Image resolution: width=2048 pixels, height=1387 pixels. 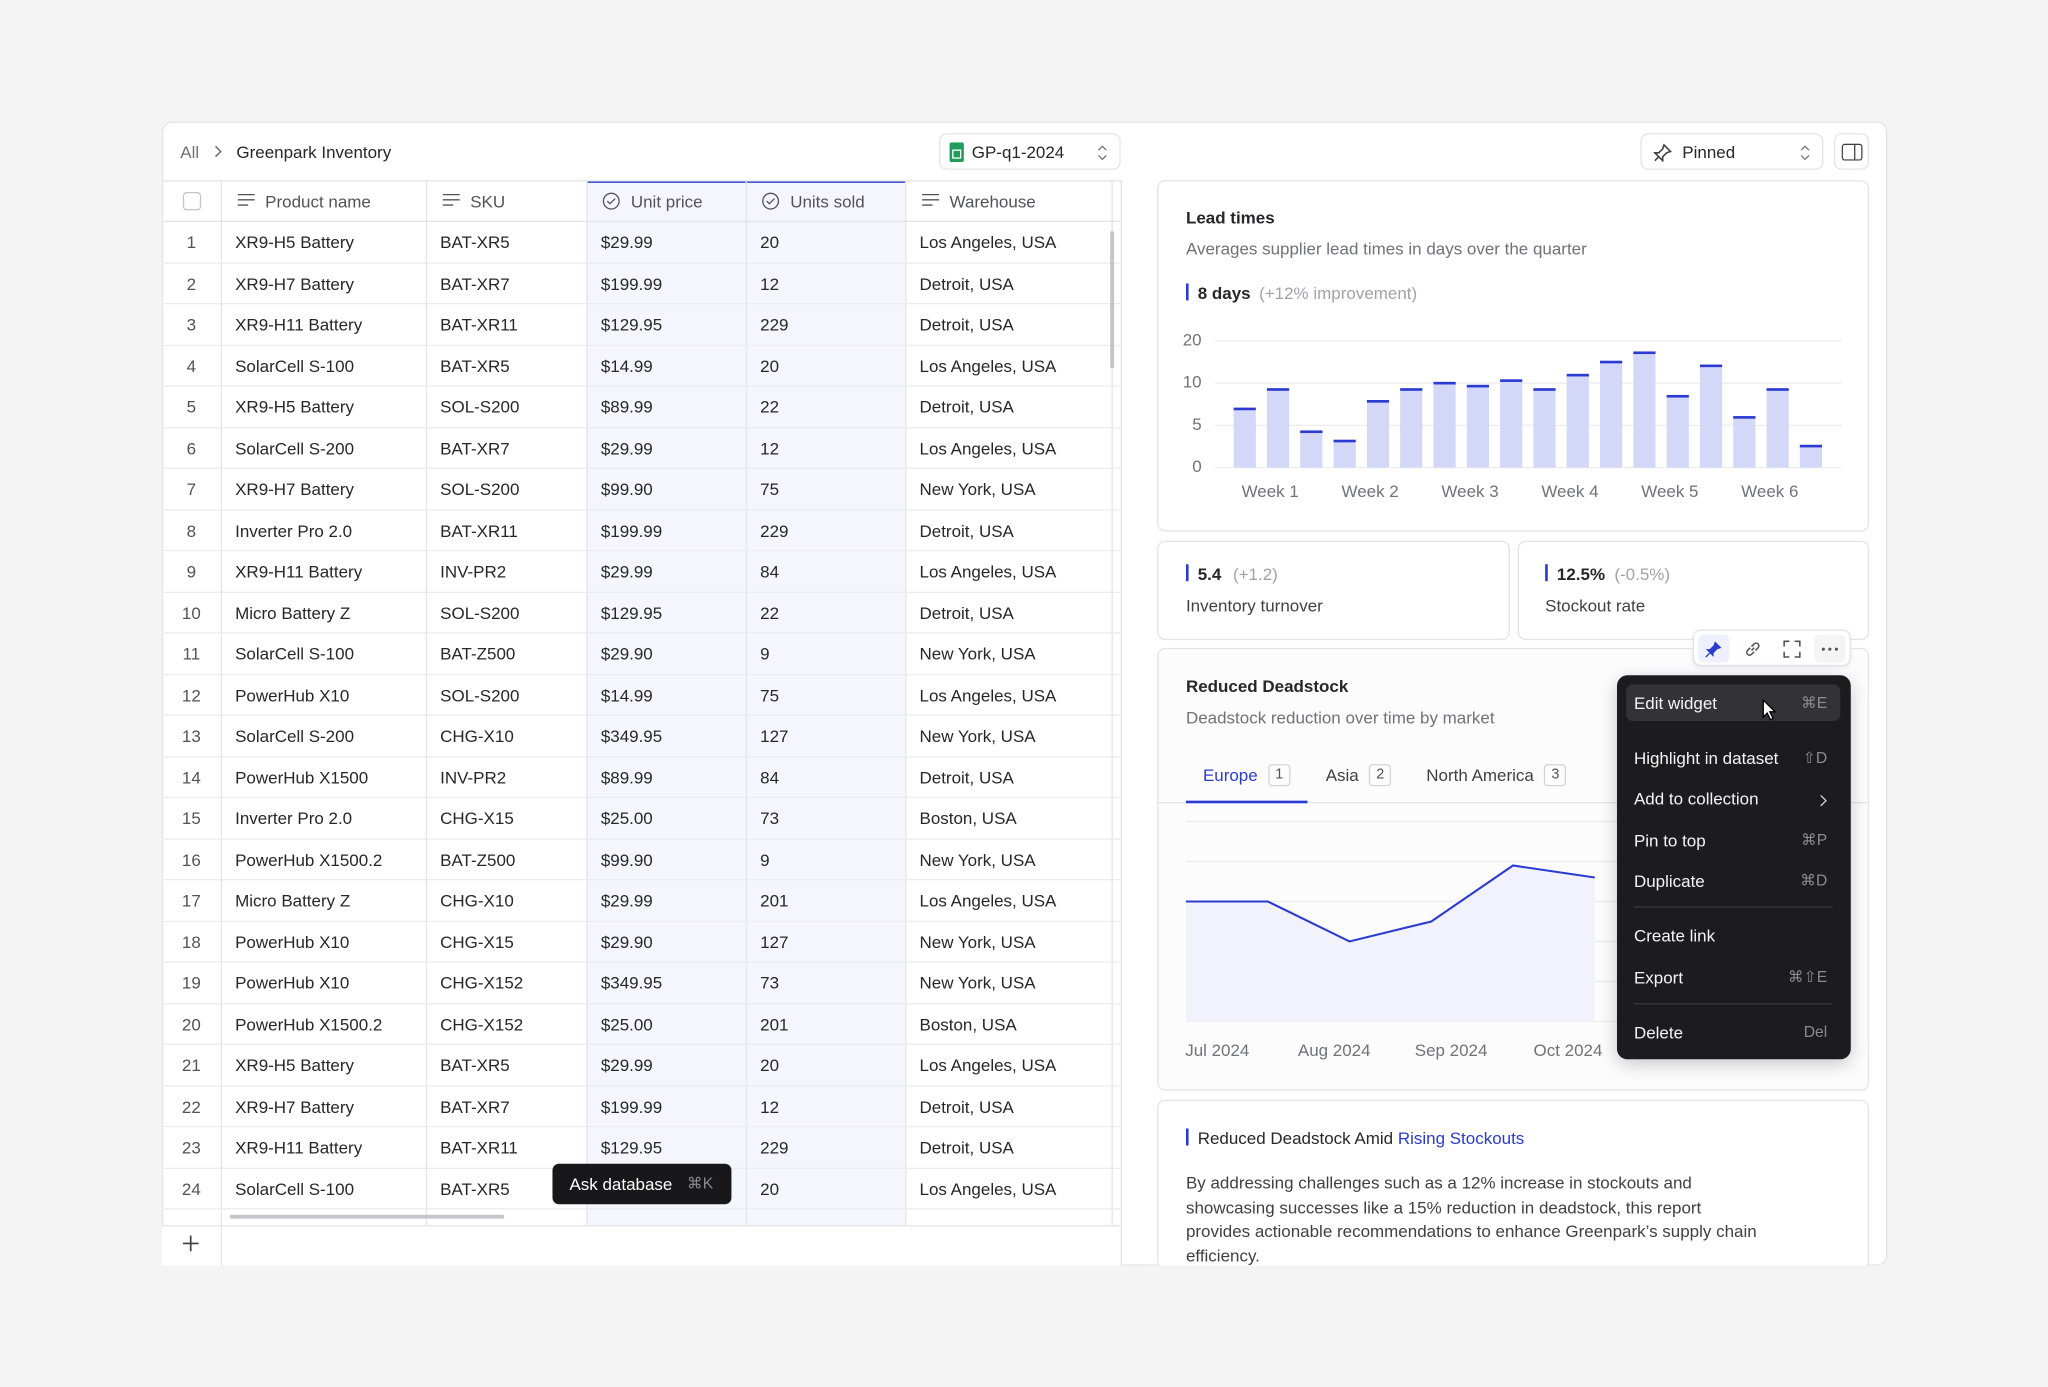 I want to click on sheet-icon, so click(x=956, y=152).